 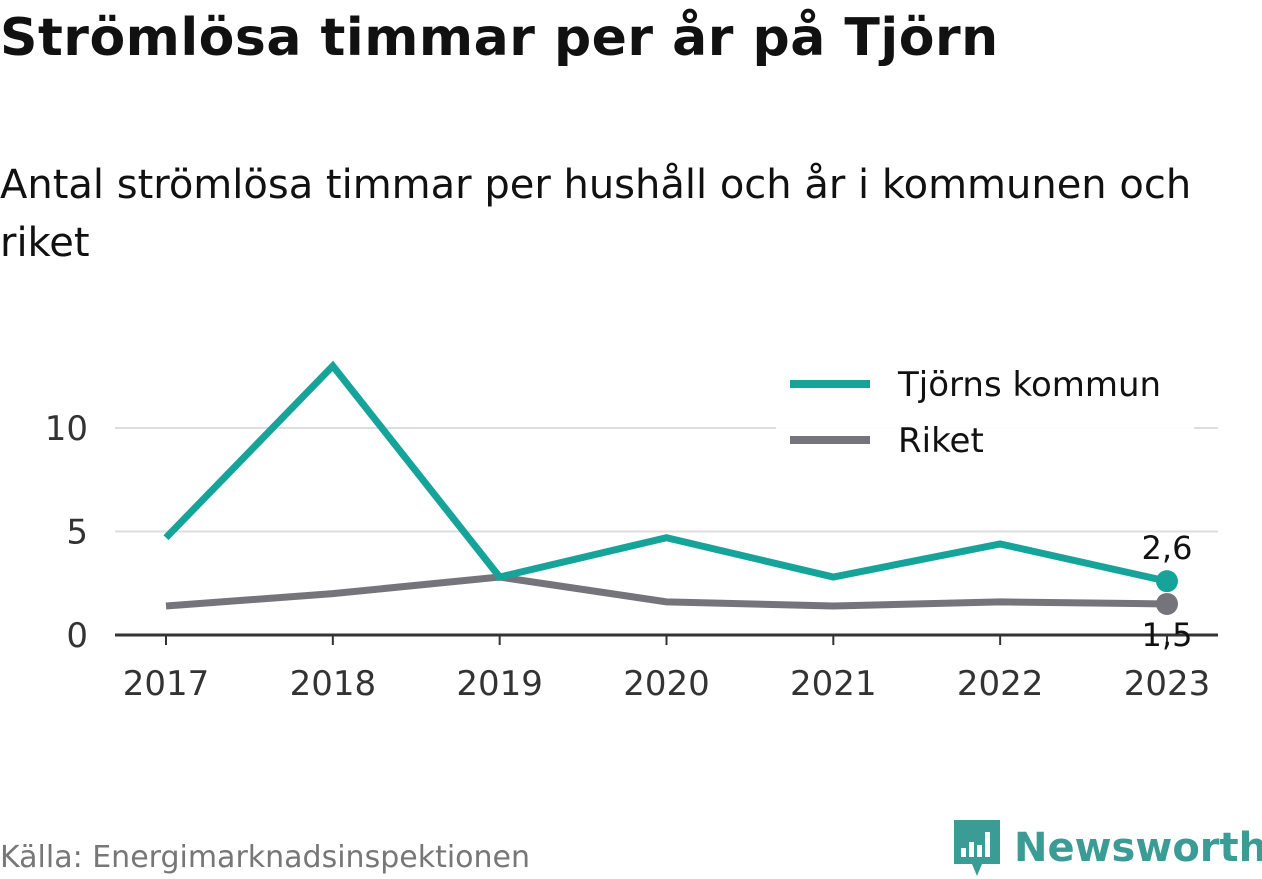 I want to click on newsworthy-logo-icon, so click(x=977, y=848).